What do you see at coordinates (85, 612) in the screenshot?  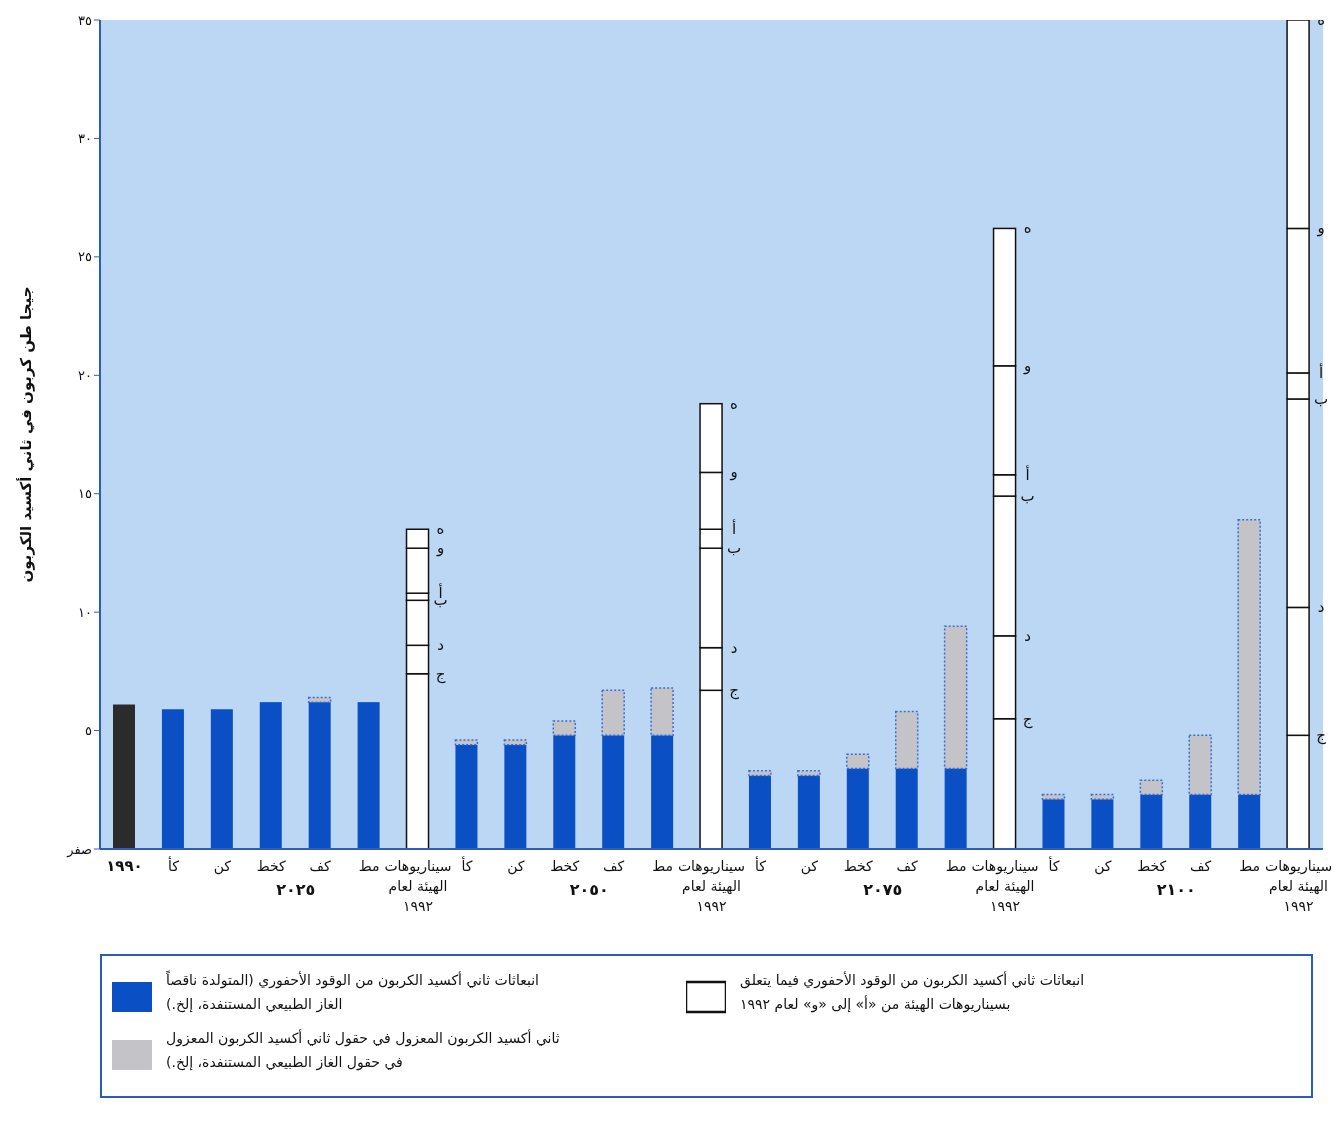 I see `y-tick-label: ١٠` at bounding box center [85, 612].